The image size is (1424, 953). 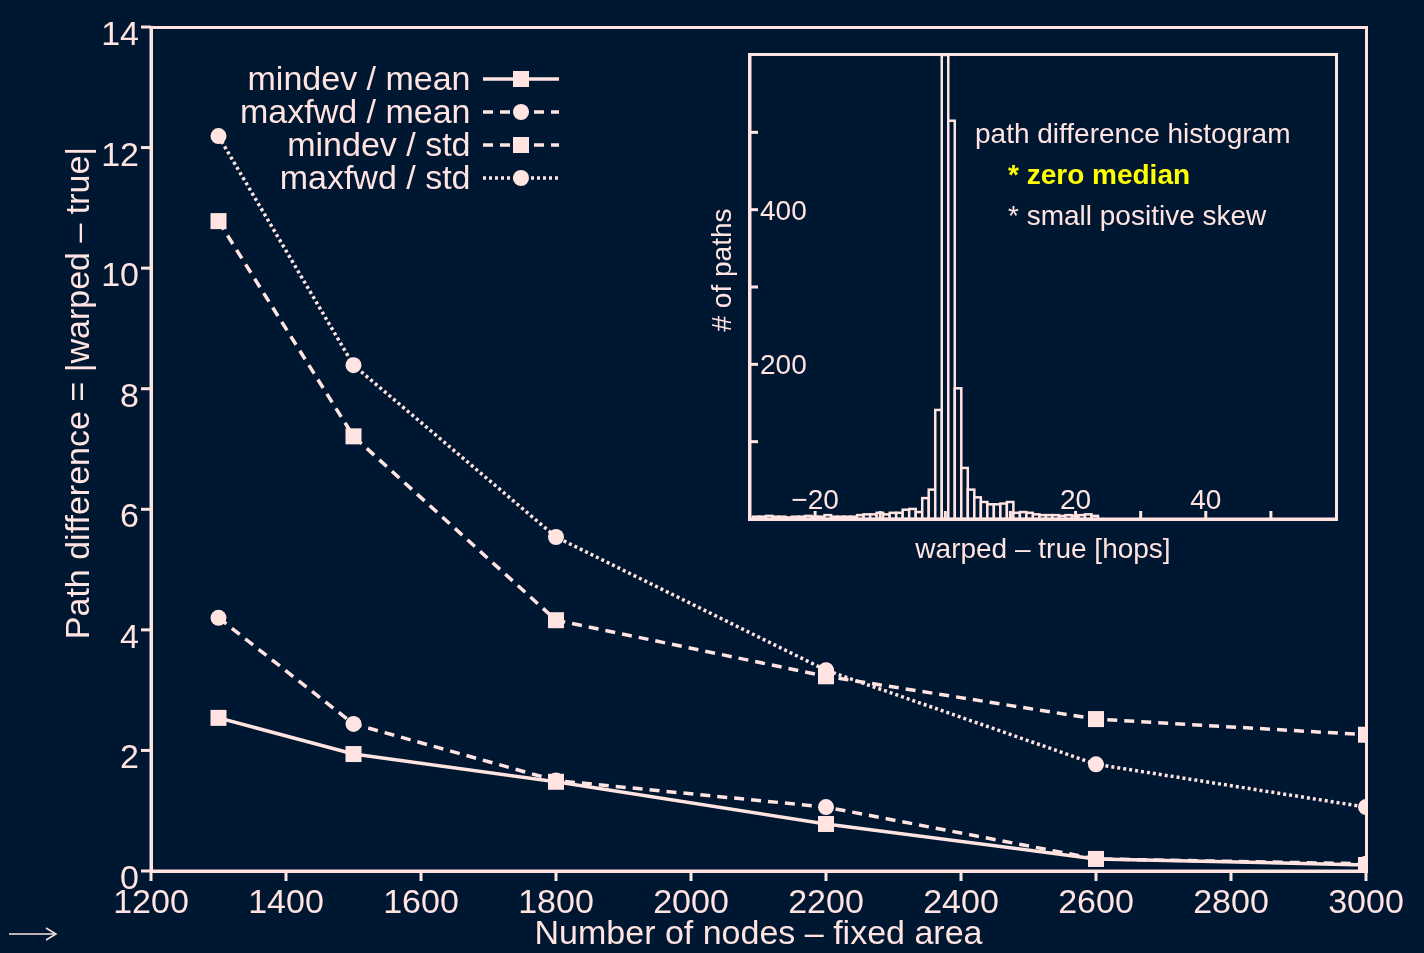 I want to click on y-tick-label: 8, so click(x=129, y=394).